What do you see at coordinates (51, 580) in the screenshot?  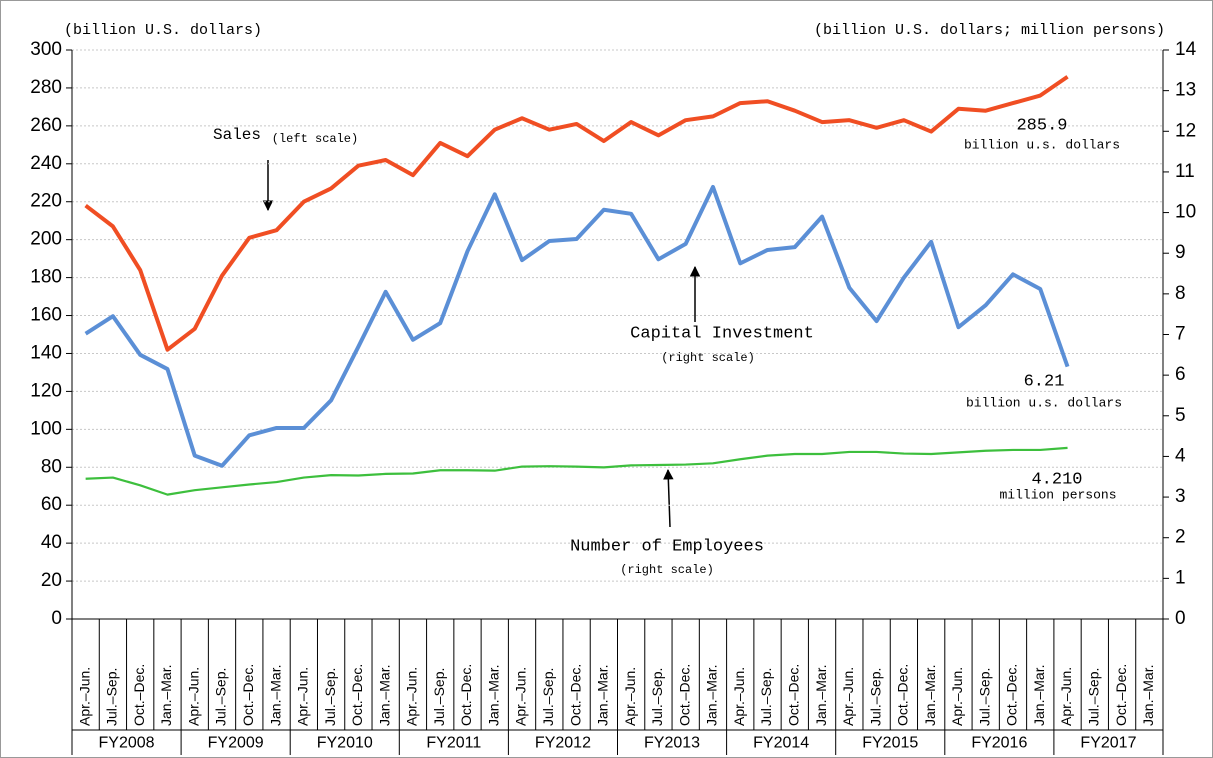 I see `y-tick-label: 20` at bounding box center [51, 580].